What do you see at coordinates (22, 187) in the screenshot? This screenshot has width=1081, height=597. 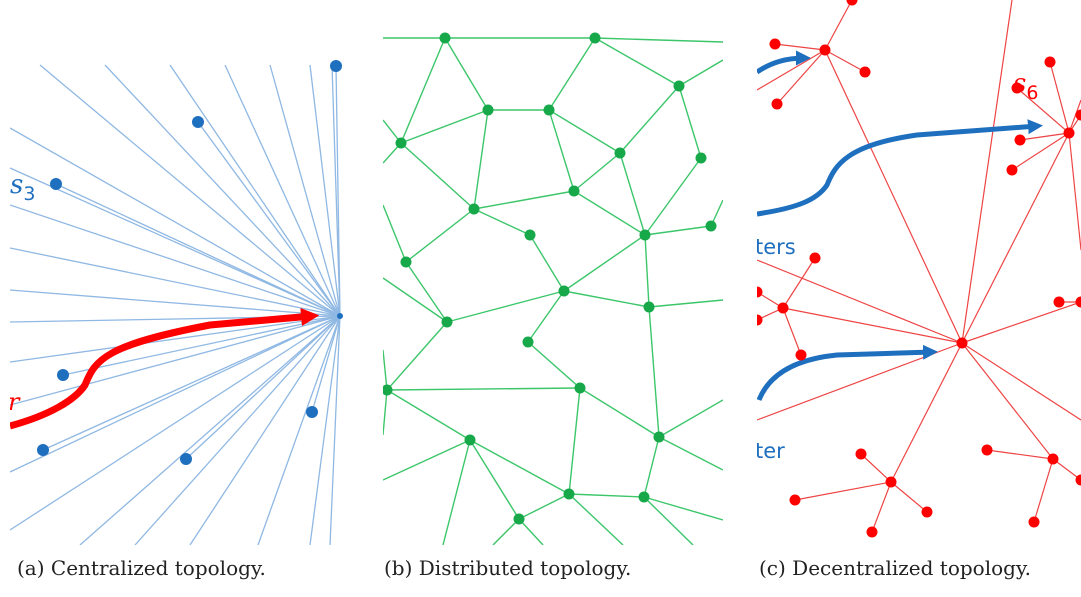 I see `centralized-node-label: s3` at bounding box center [22, 187].